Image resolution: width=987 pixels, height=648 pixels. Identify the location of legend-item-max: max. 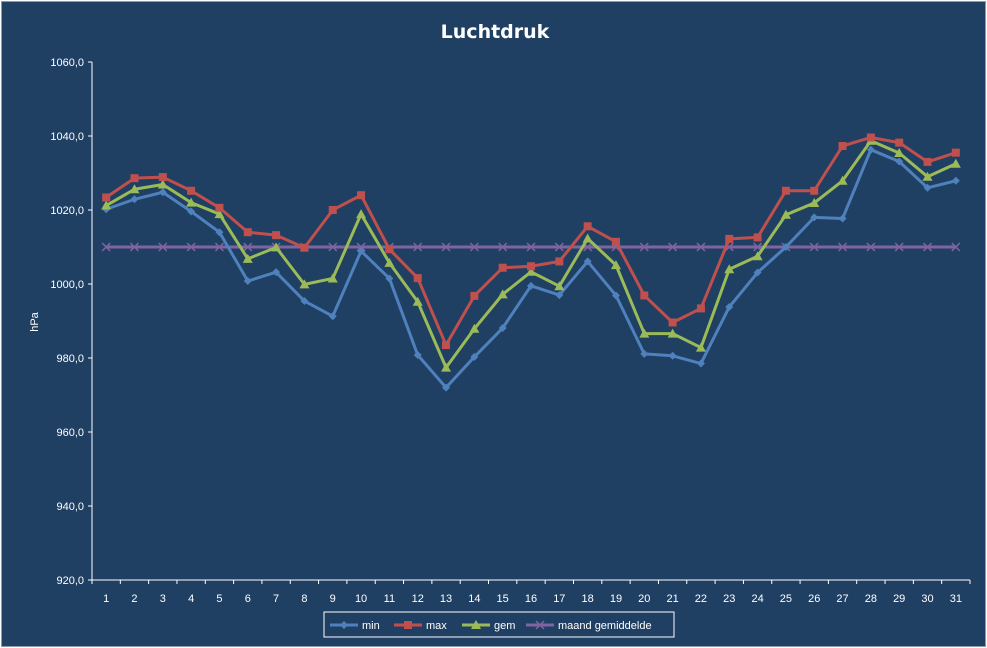
(420, 626).